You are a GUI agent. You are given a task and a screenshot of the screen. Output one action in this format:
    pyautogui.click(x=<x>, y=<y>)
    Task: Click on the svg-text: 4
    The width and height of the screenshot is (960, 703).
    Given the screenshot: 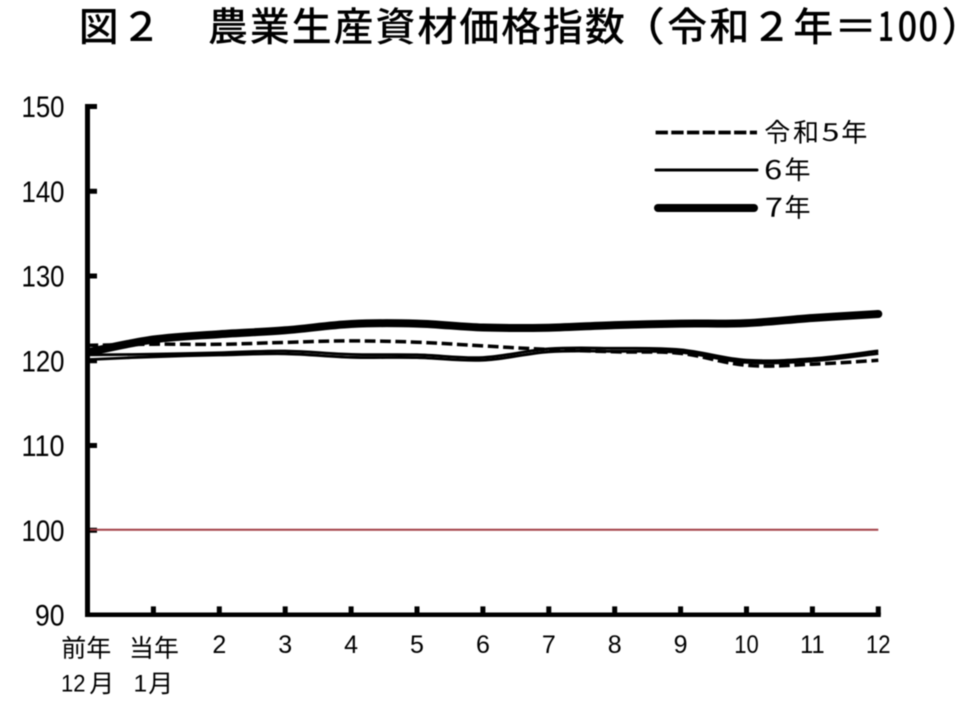 What is the action you would take?
    pyautogui.click(x=351, y=645)
    